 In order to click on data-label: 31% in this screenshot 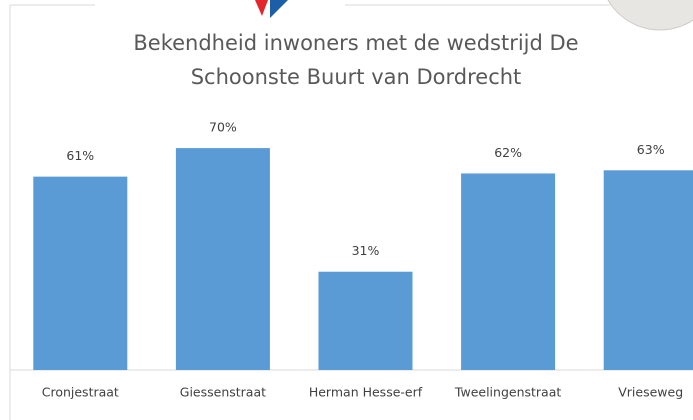, I will do `click(366, 250)`.